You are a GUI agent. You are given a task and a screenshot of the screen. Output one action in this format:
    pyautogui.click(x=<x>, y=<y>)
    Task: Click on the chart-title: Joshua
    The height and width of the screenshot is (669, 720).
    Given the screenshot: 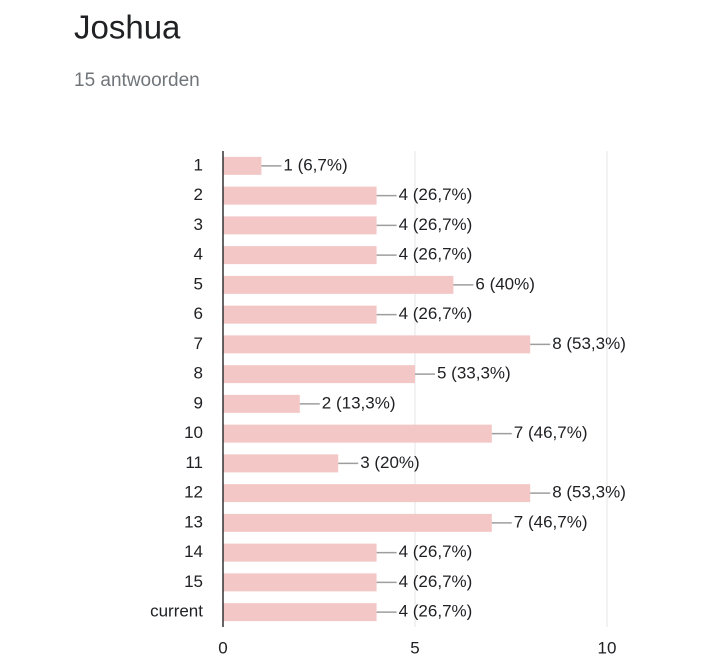 What is the action you would take?
    pyautogui.click(x=127, y=27)
    